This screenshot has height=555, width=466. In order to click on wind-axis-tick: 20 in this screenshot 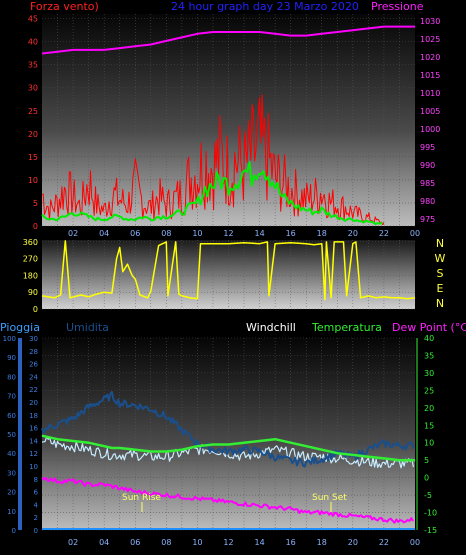, I will do `click(33, 134)`.